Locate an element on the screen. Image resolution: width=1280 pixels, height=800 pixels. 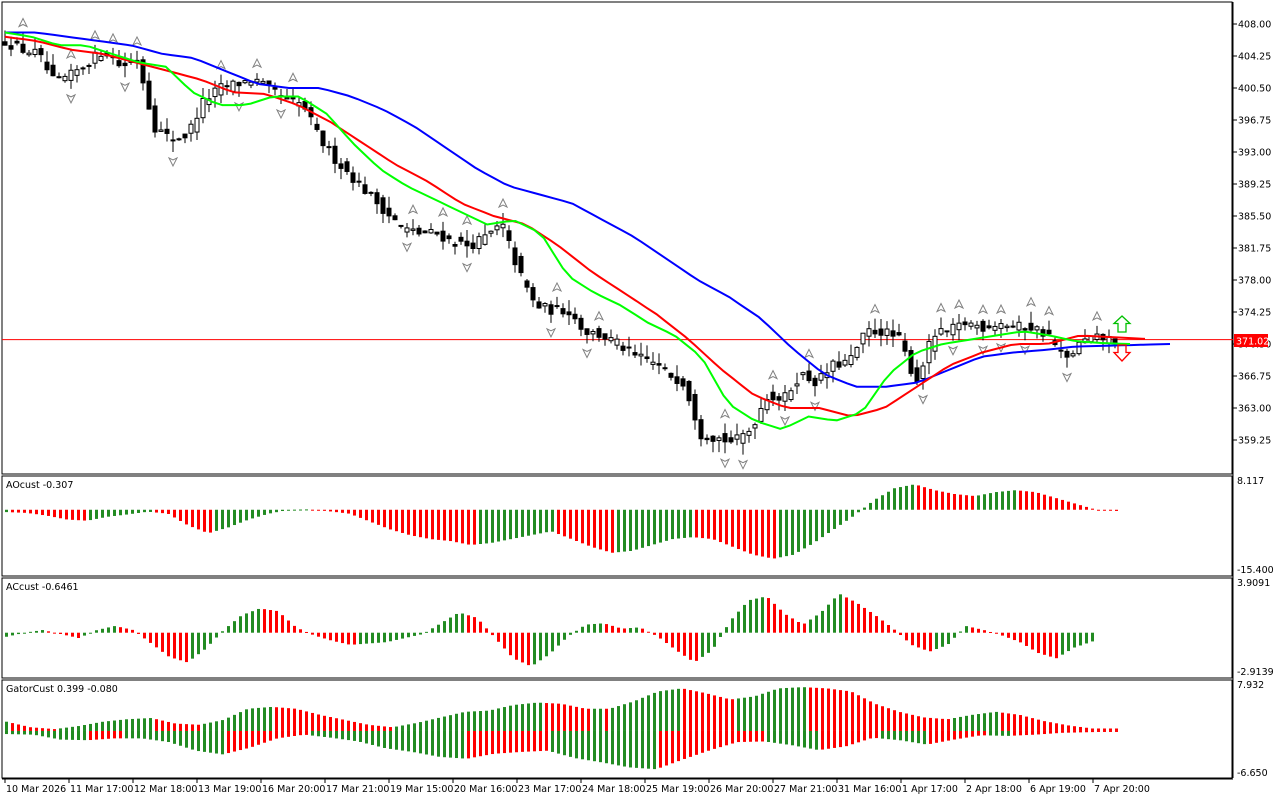
time-tick-label: 10 Mar 2026 is located at coordinates (36, 789).